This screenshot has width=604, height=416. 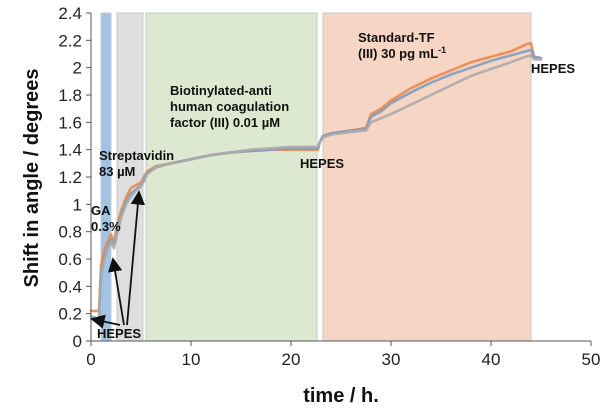 I want to click on y-tick-label: 0.4, so click(x=70, y=286).